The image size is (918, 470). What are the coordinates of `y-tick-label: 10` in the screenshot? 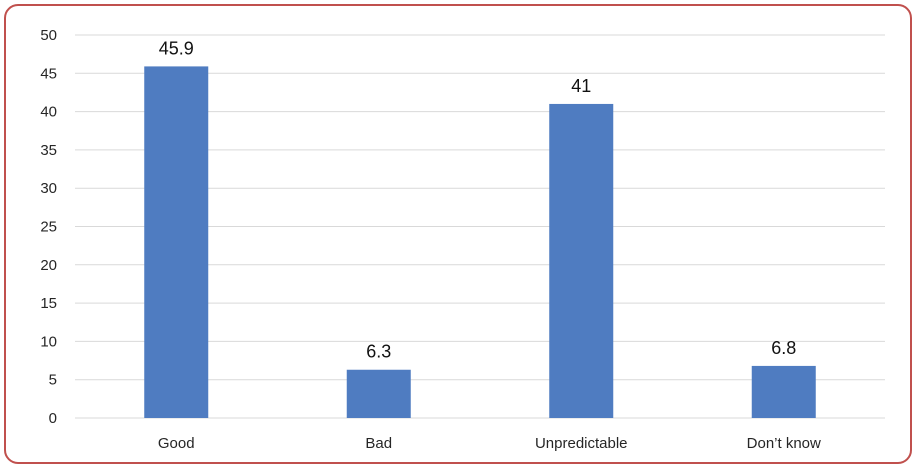 It's located at (48, 341).